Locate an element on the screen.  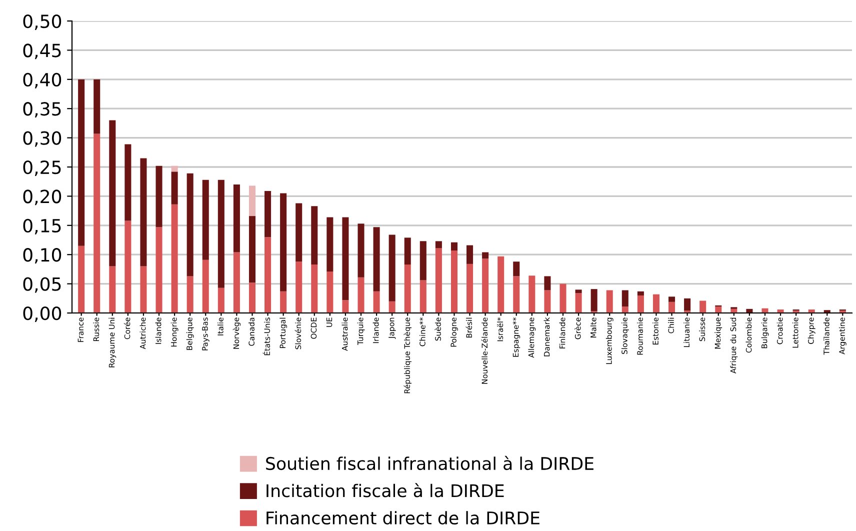
y-tick-label: 0,15 is located at coordinates (42, 226).